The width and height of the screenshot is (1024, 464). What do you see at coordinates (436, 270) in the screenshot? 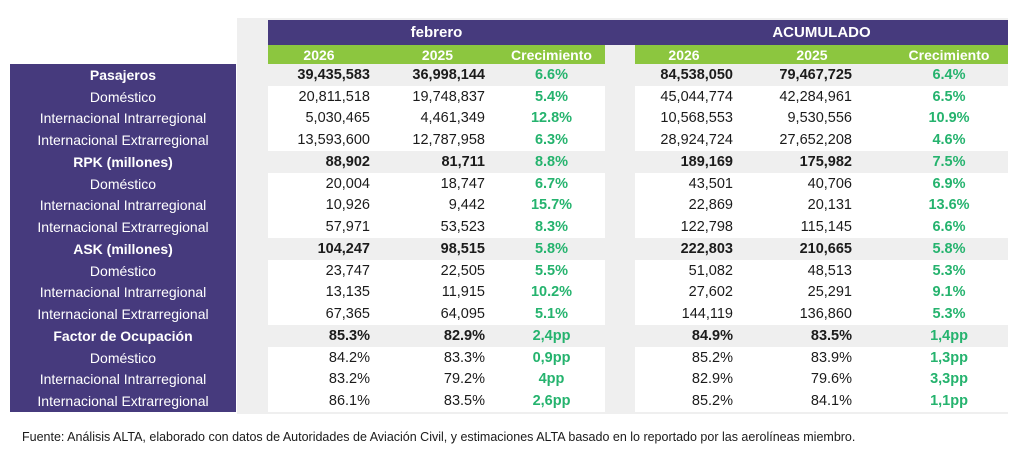
I see `febrero-cells: 23,747 22,505 5.5%` at bounding box center [436, 270].